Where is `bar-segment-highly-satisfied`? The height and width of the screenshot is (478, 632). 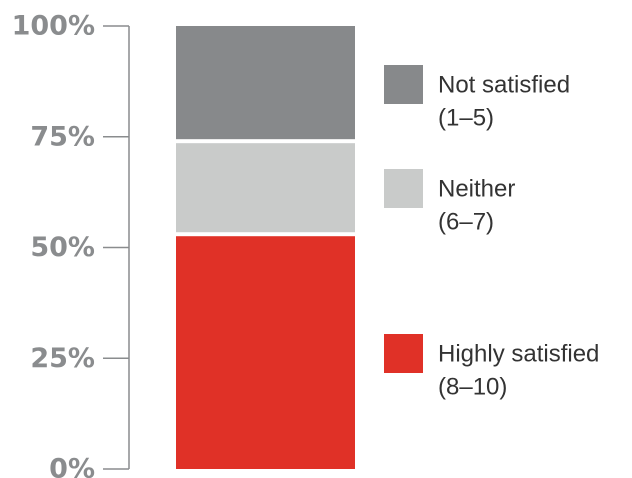 bar-segment-highly-satisfied is located at coordinates (265, 352).